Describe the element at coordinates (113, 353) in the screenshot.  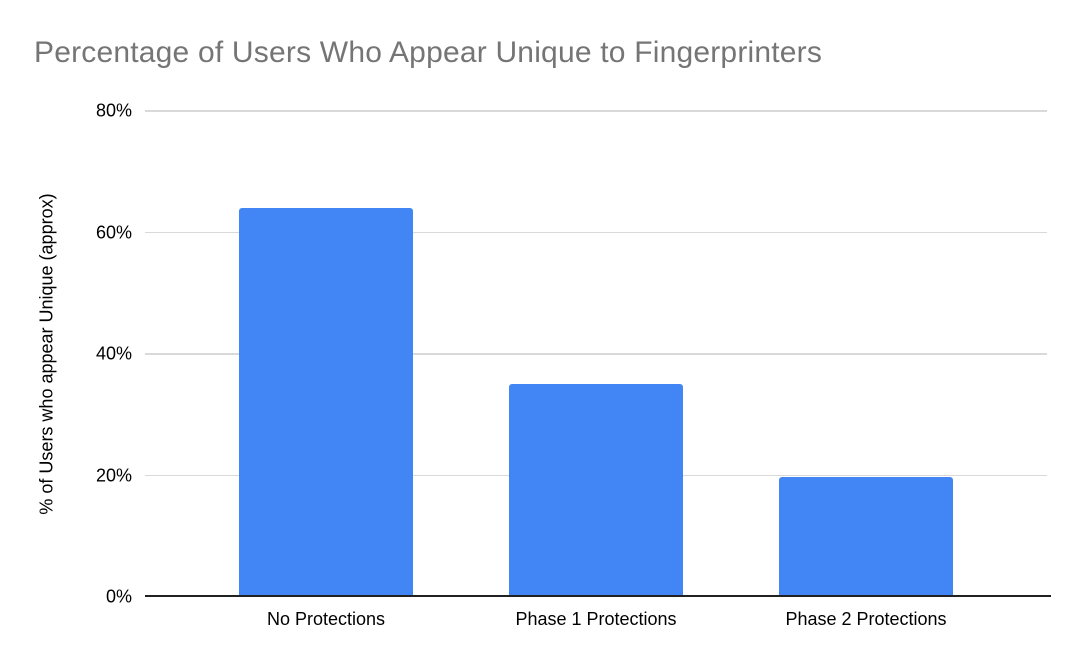
I see `y-tick-label: 40%` at that location.